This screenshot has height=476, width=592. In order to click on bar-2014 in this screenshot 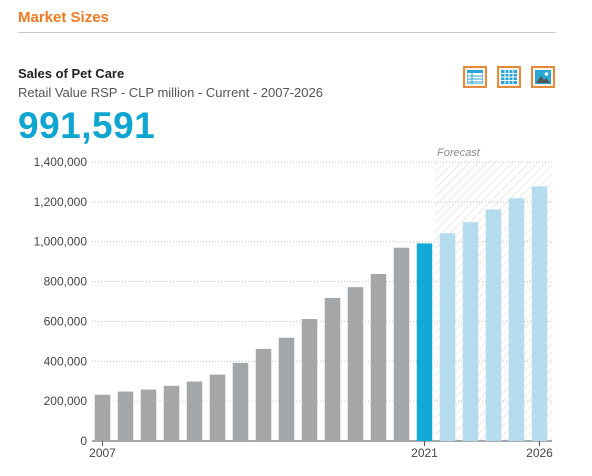, I will do `click(263, 394)`.